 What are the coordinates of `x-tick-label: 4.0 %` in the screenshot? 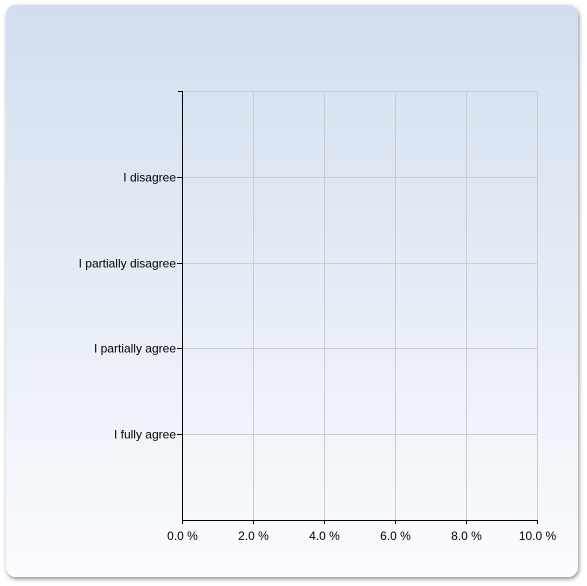 It's located at (324, 536).